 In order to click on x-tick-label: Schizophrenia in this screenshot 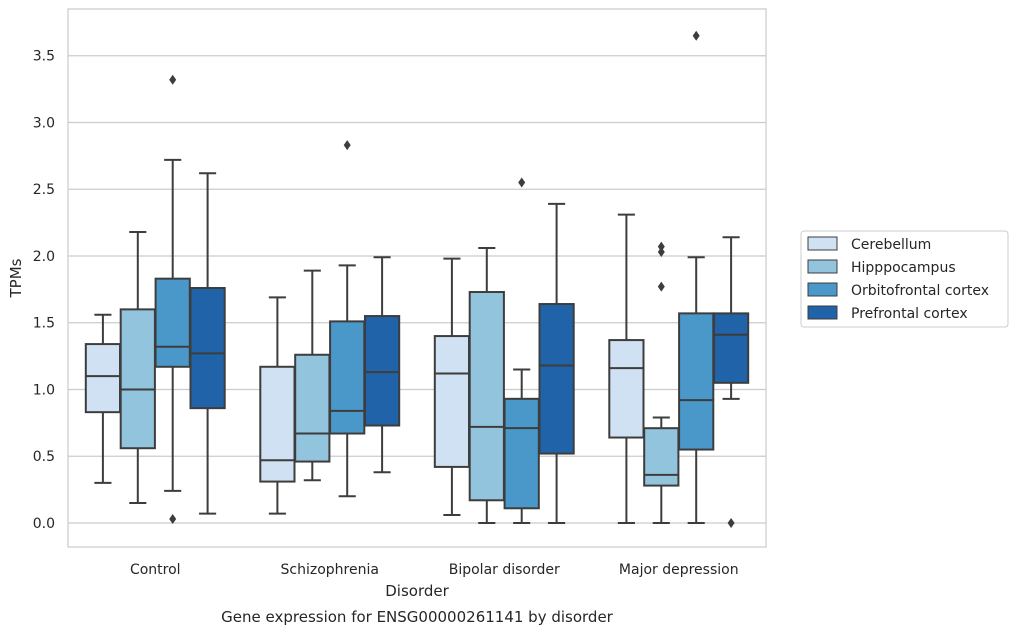, I will do `click(330, 570)`.